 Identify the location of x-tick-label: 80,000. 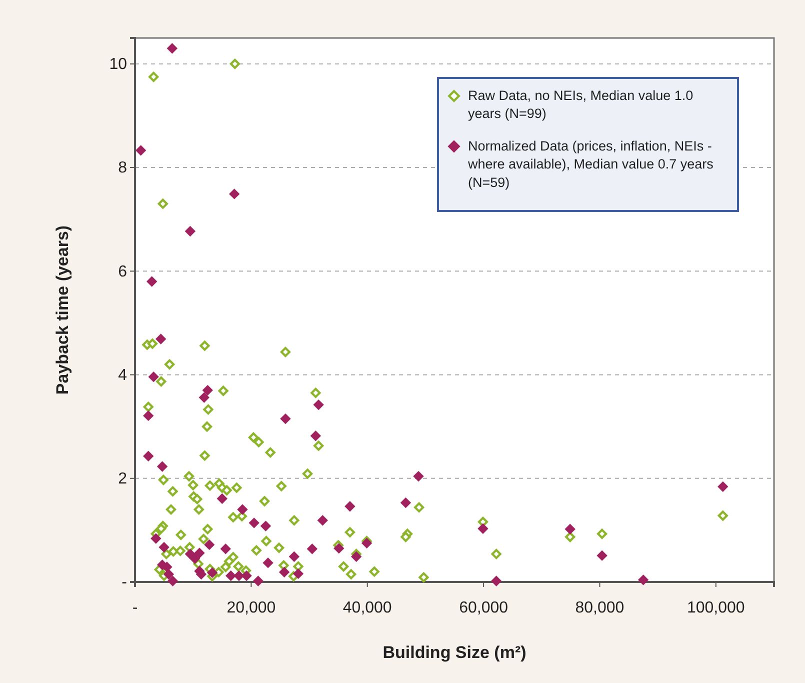
(599, 607).